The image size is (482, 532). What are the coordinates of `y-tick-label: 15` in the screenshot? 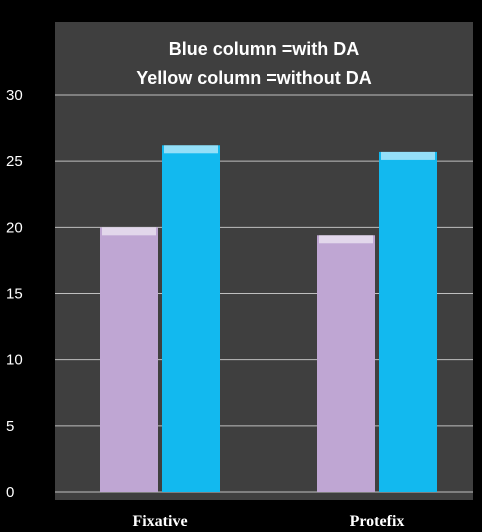 It's located at (14, 294).